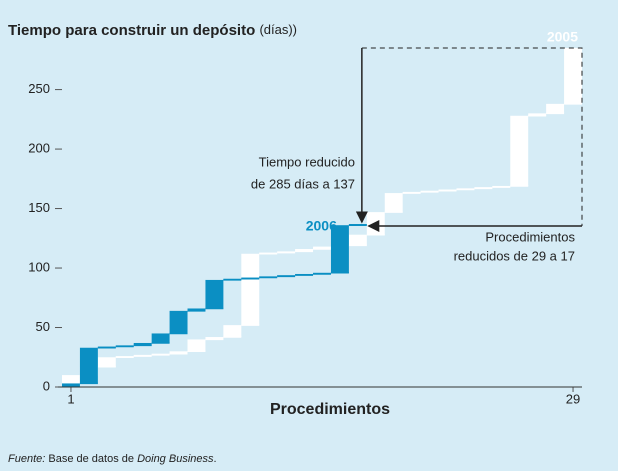 The width and height of the screenshot is (618, 471). Describe the element at coordinates (215, 459) in the screenshot. I see `source-end: .` at that location.